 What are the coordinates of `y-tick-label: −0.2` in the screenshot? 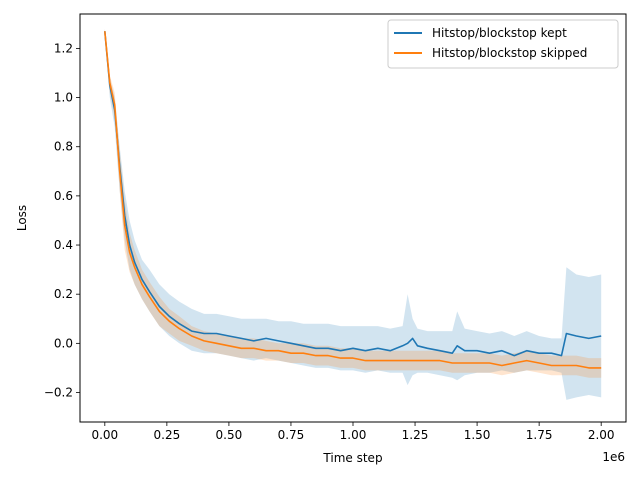 It's located at (58, 393).